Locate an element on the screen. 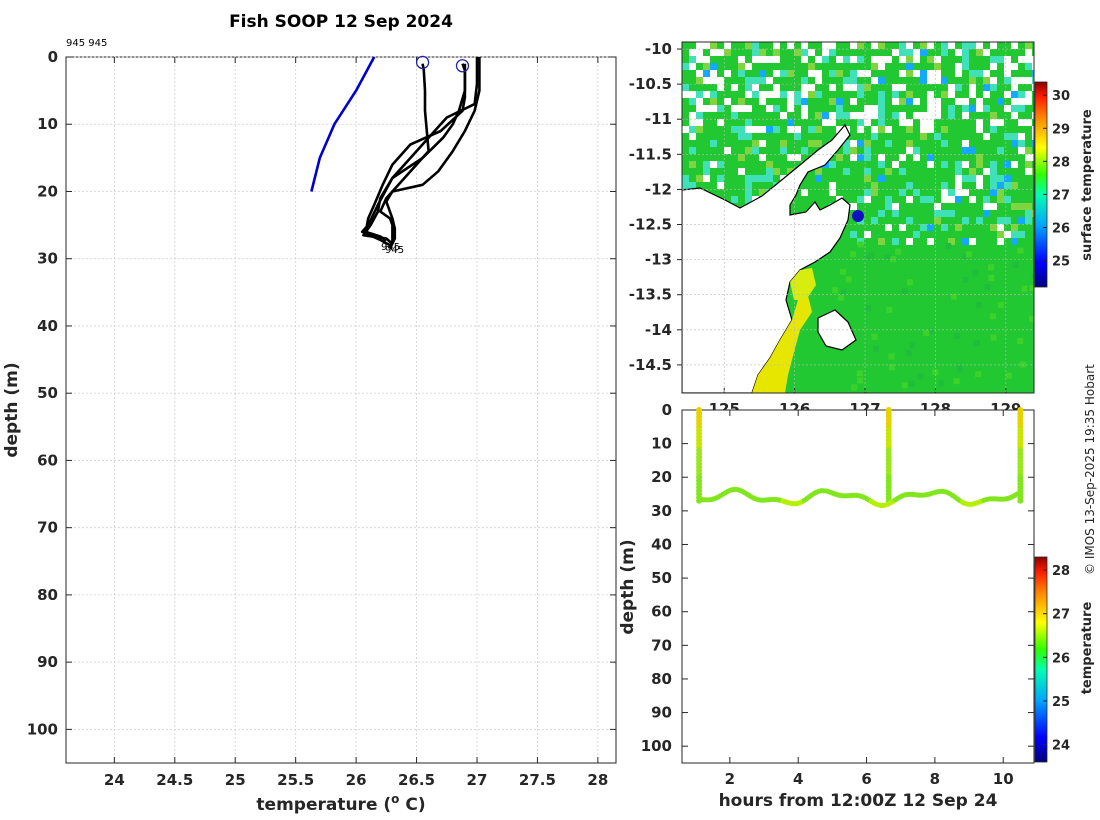 This screenshot has width=1100, height=820. y-tick-label: 80 is located at coordinates (47, 595).